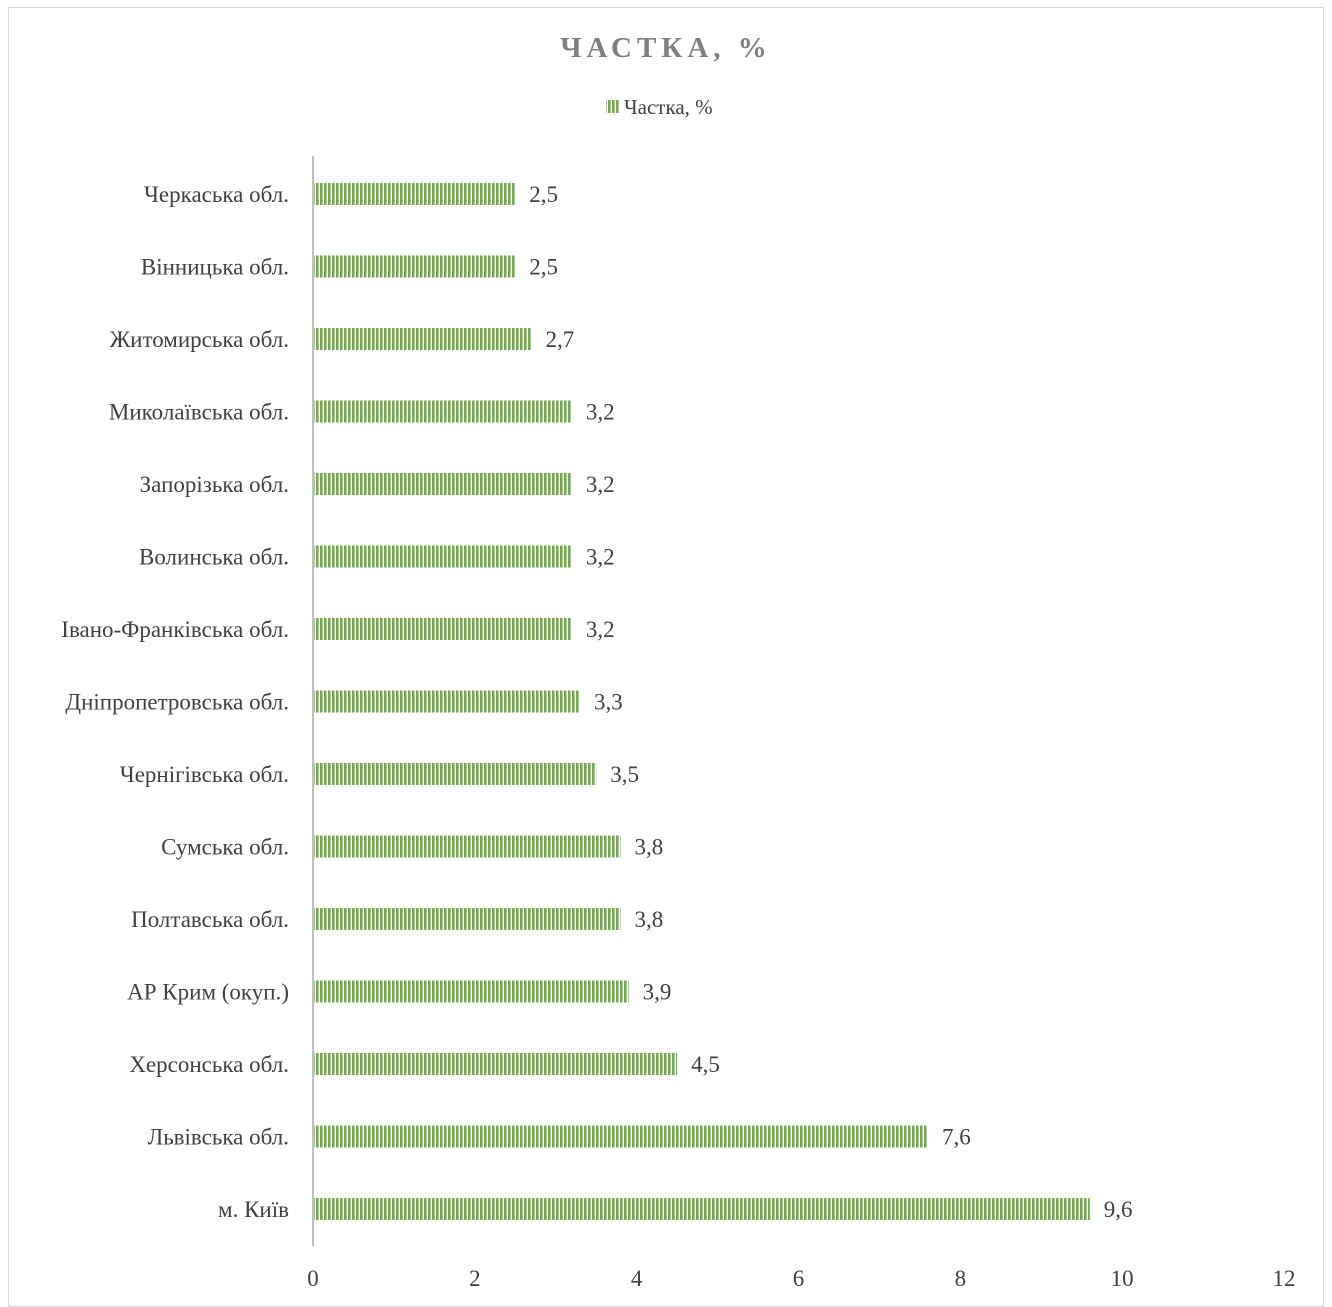  What do you see at coordinates (799, 1278) in the screenshot?
I see `x-tick-label: 6` at bounding box center [799, 1278].